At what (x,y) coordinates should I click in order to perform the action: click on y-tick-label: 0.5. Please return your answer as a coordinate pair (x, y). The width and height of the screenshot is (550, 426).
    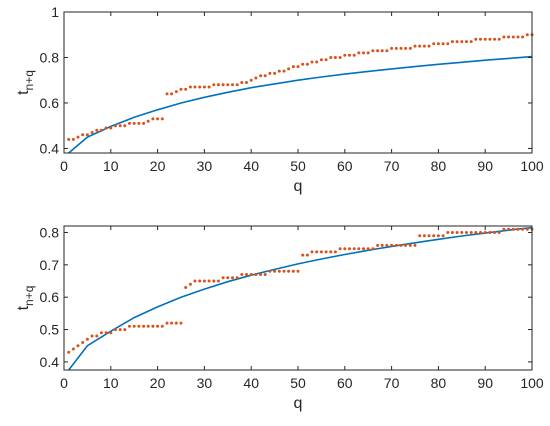
    Looking at the image, I should click on (50, 330).